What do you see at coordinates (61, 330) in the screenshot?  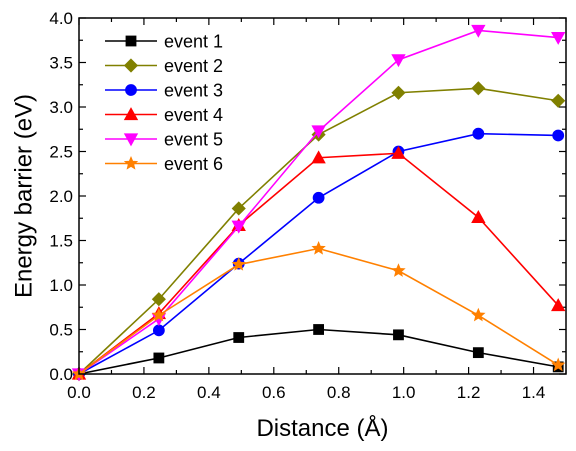 I see `y-tick-label: 0.5` at bounding box center [61, 330].